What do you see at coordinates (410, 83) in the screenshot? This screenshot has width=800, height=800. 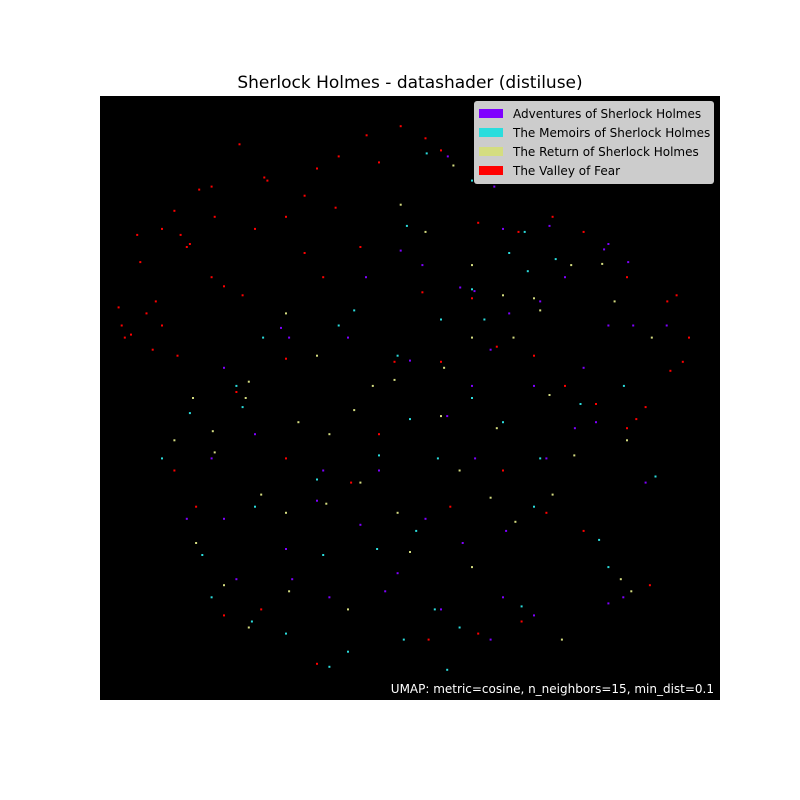 I see `chart-title: Sherlock Holmes - datashader (distiluse)` at bounding box center [410, 83].